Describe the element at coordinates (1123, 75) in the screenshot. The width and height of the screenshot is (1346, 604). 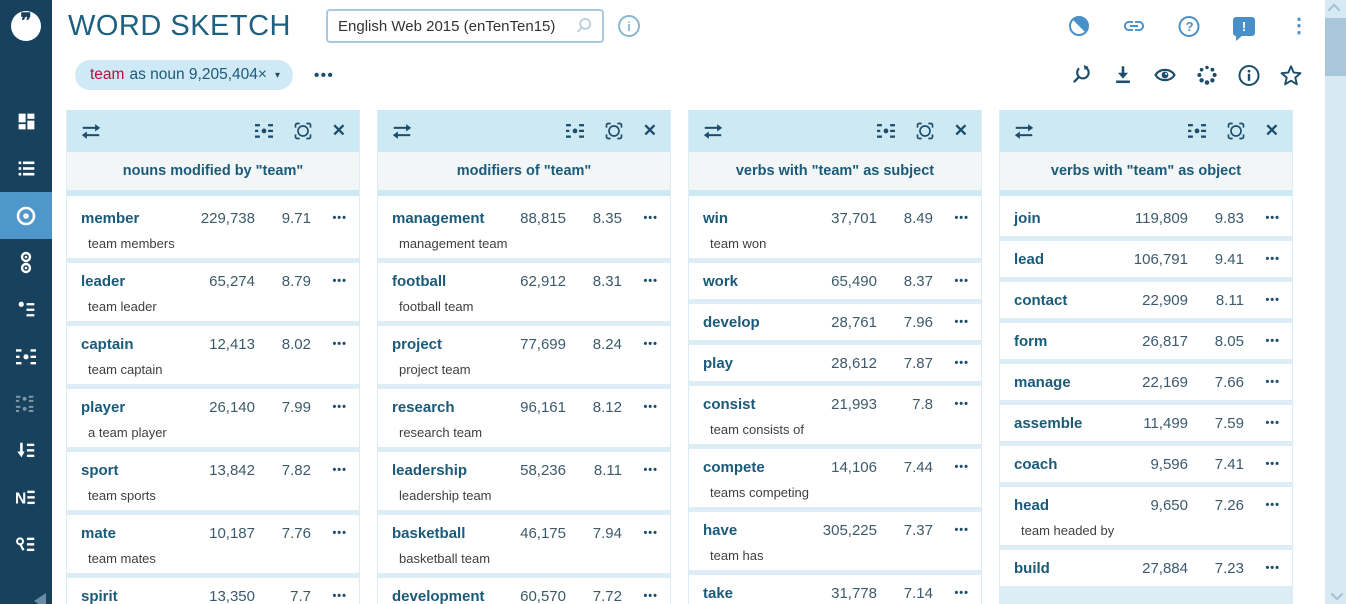
I see `download-icon` at that location.